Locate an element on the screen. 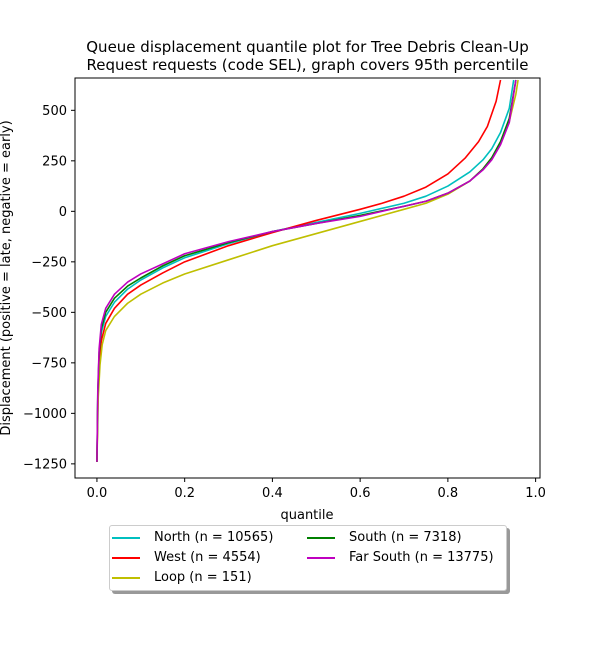  y-tick-label: 500 is located at coordinates (54, 111).